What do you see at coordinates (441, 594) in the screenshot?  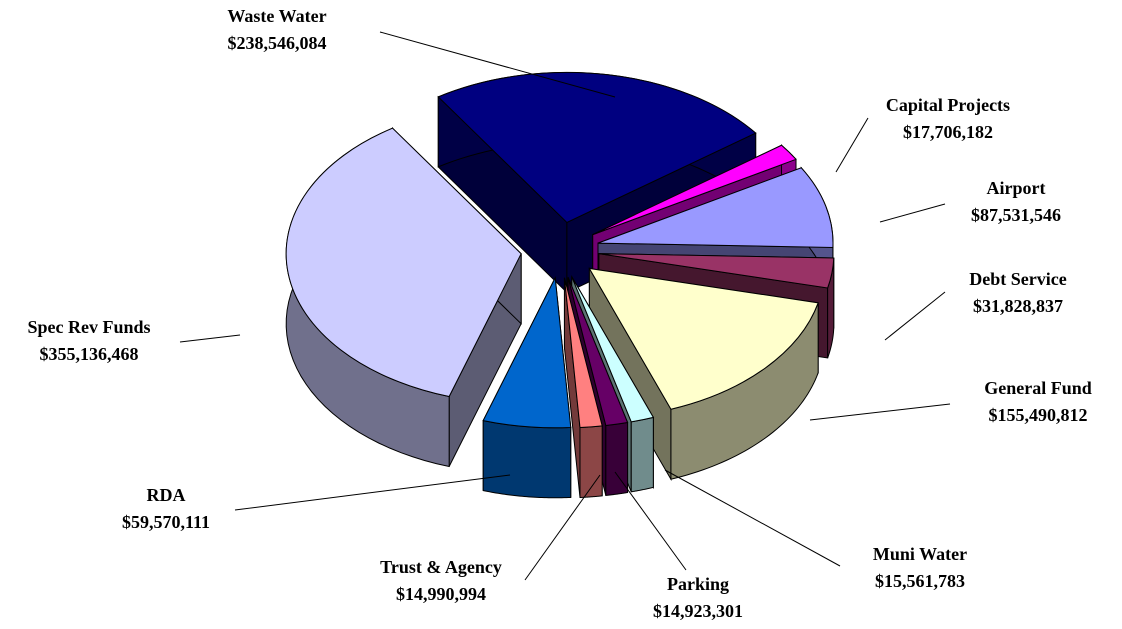 I see `slice-value-label: $14,990,994` at bounding box center [441, 594].